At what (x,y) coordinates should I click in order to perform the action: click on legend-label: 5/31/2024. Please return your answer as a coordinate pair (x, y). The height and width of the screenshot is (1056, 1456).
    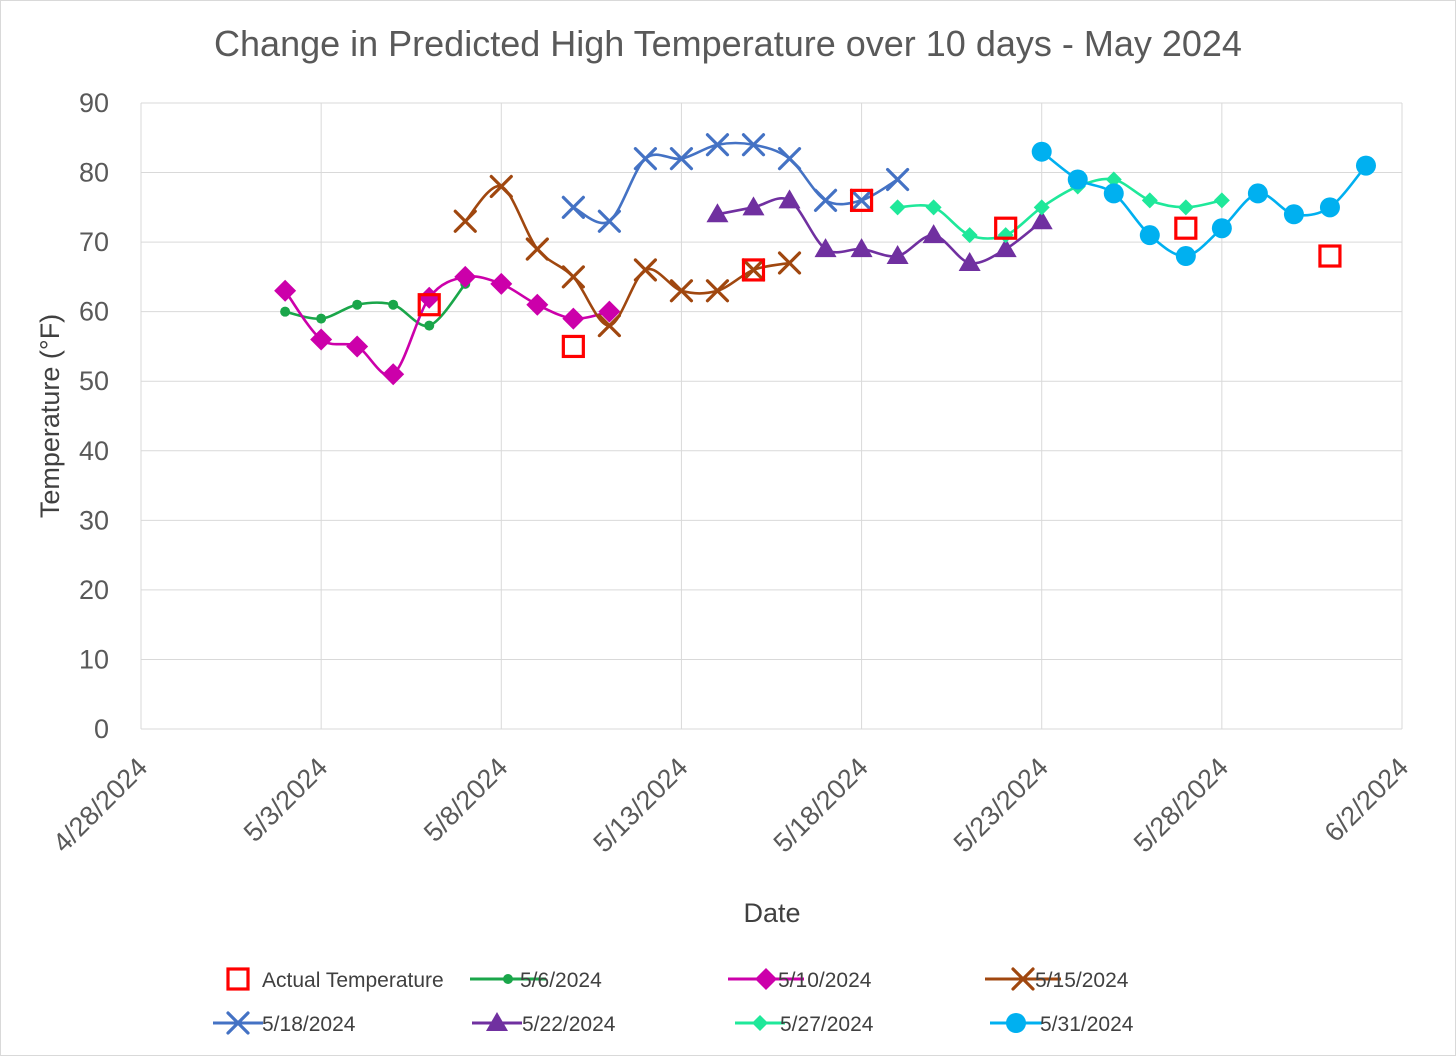
    Looking at the image, I should click on (1087, 1024).